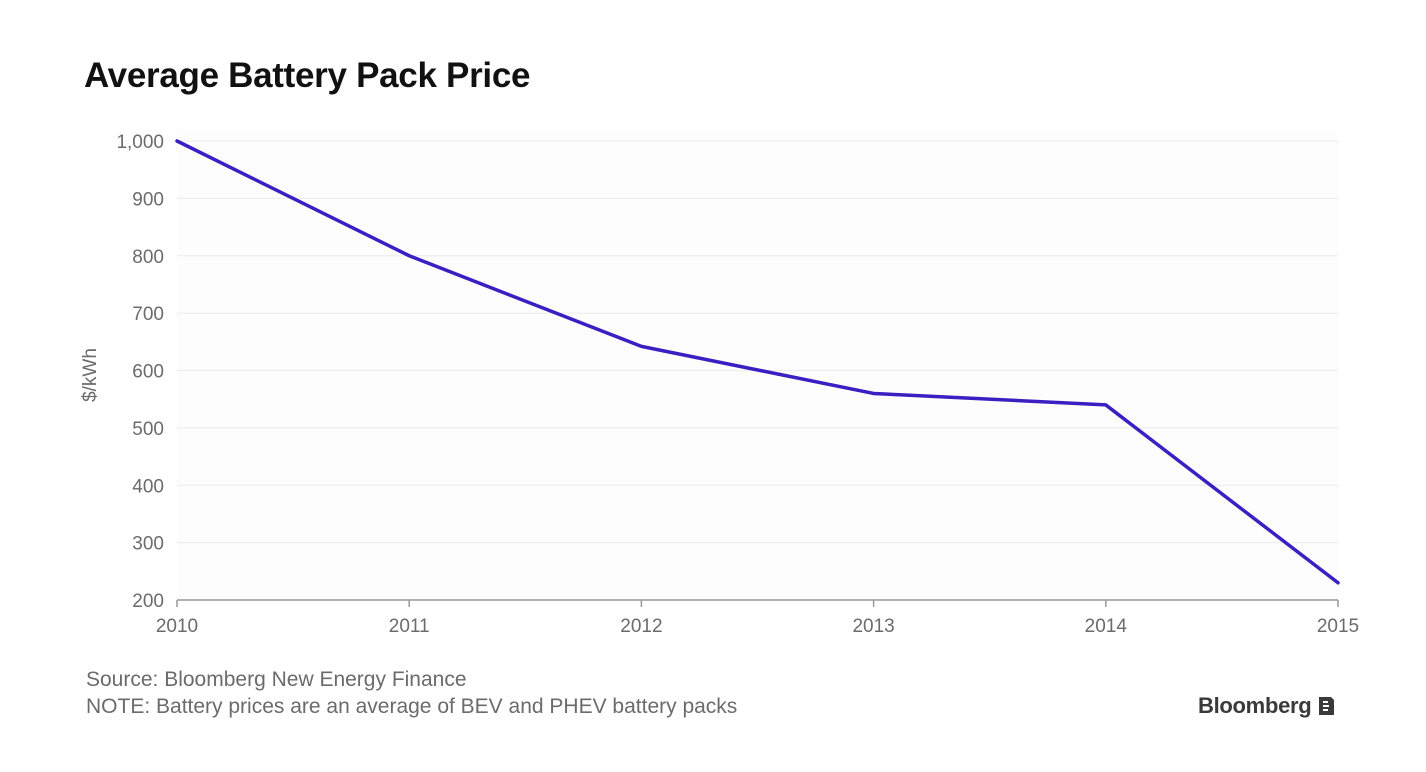 This screenshot has height=772, width=1426. What do you see at coordinates (757, 626) in the screenshot?
I see `x-axis-tick-labels: 2010 2011 2012 2013 2014 2015` at bounding box center [757, 626].